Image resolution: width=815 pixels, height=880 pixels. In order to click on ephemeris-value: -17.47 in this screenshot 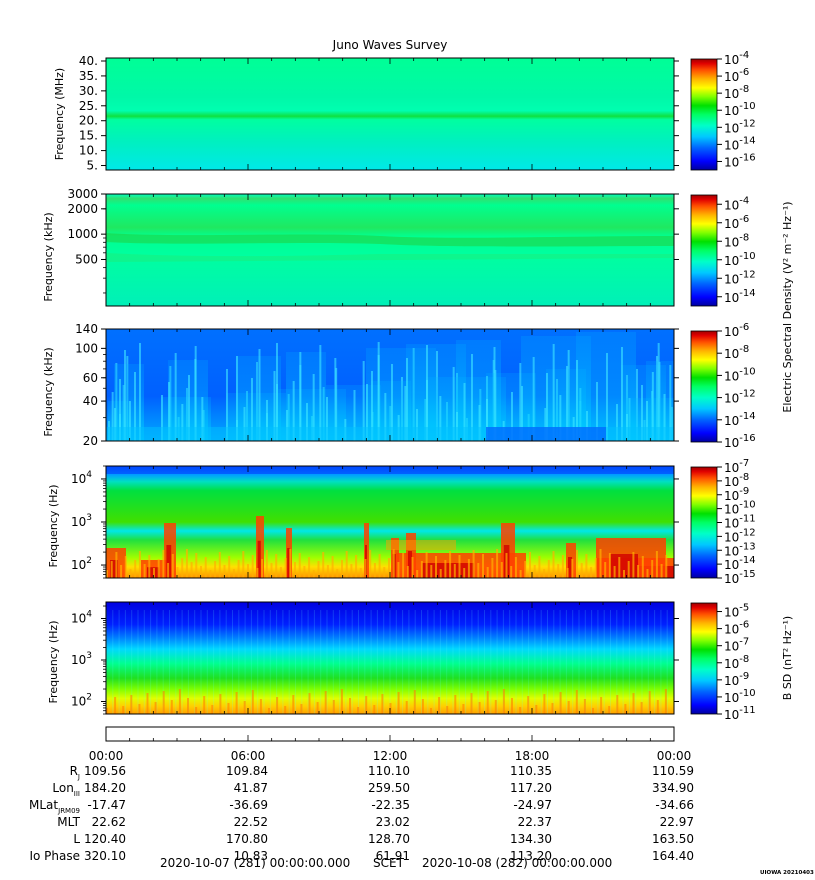, I will do `click(106, 805)`.